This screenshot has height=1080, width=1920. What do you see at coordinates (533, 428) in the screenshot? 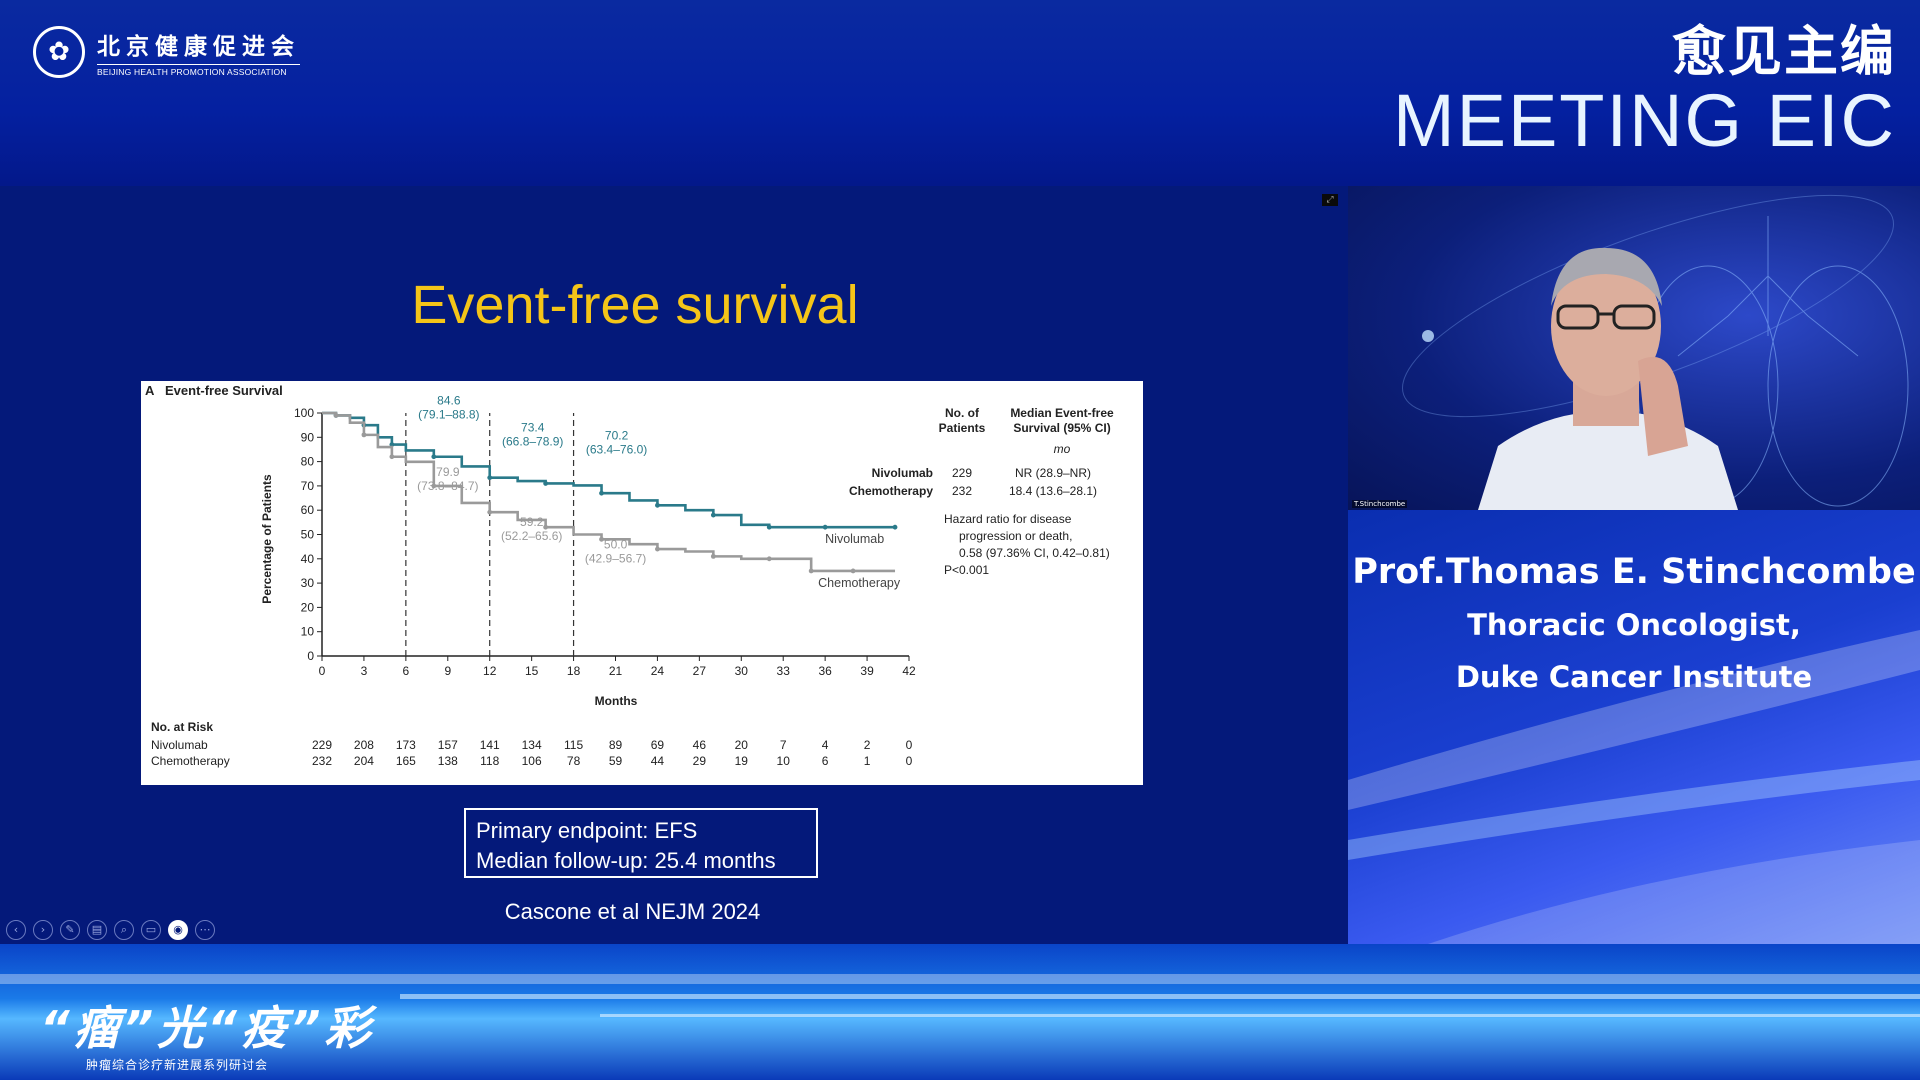
I see `annotation-value: 73.4` at bounding box center [533, 428].